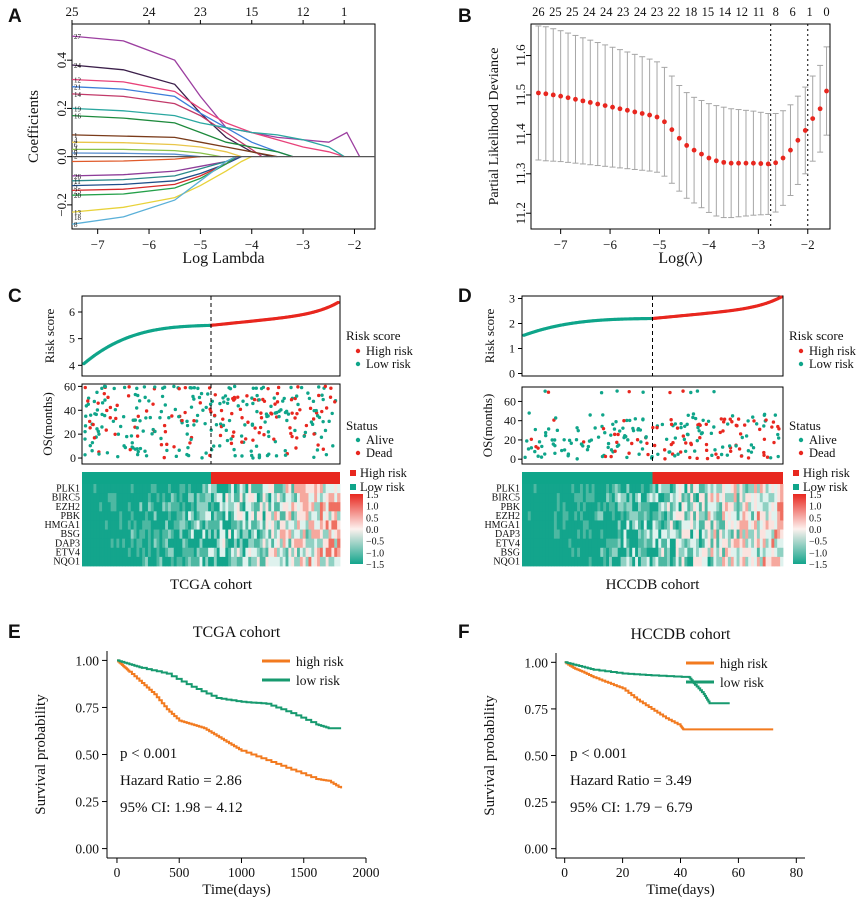 The width and height of the screenshot is (865, 908). What do you see at coordinates (318, 680) in the screenshot?
I see `legend-label: low risk` at bounding box center [318, 680].